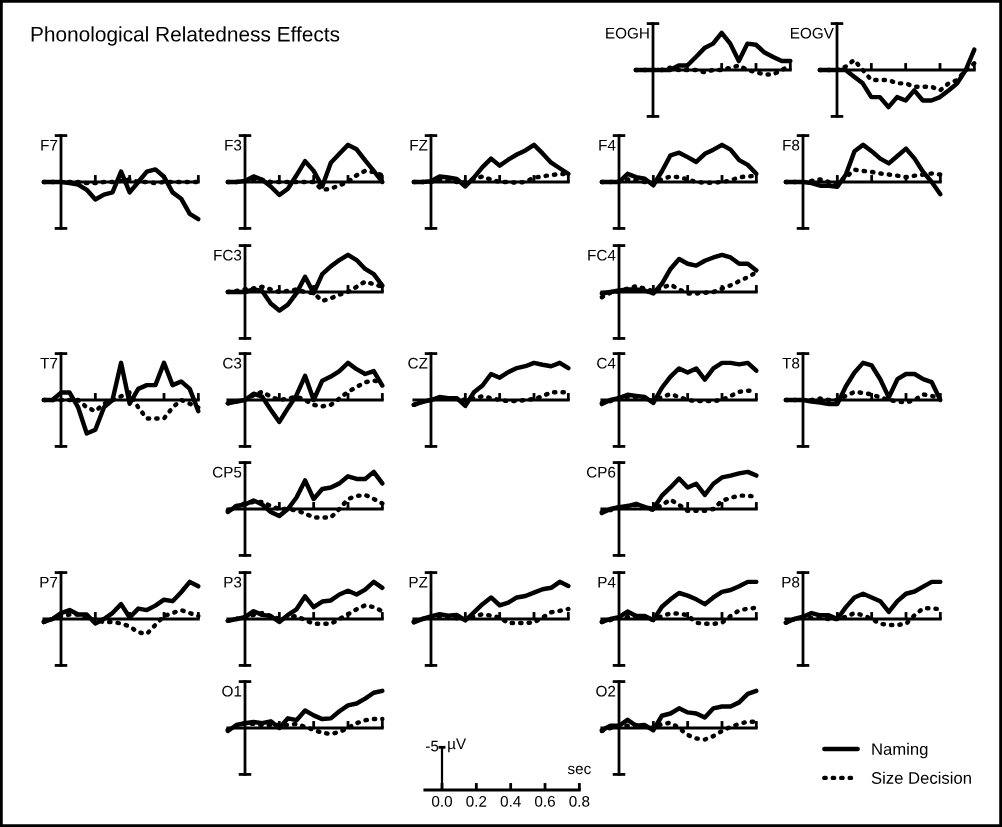 This screenshot has width=1002, height=827. Describe the element at coordinates (49, 582) in the screenshot. I see `y-axis-title: P7` at that location.